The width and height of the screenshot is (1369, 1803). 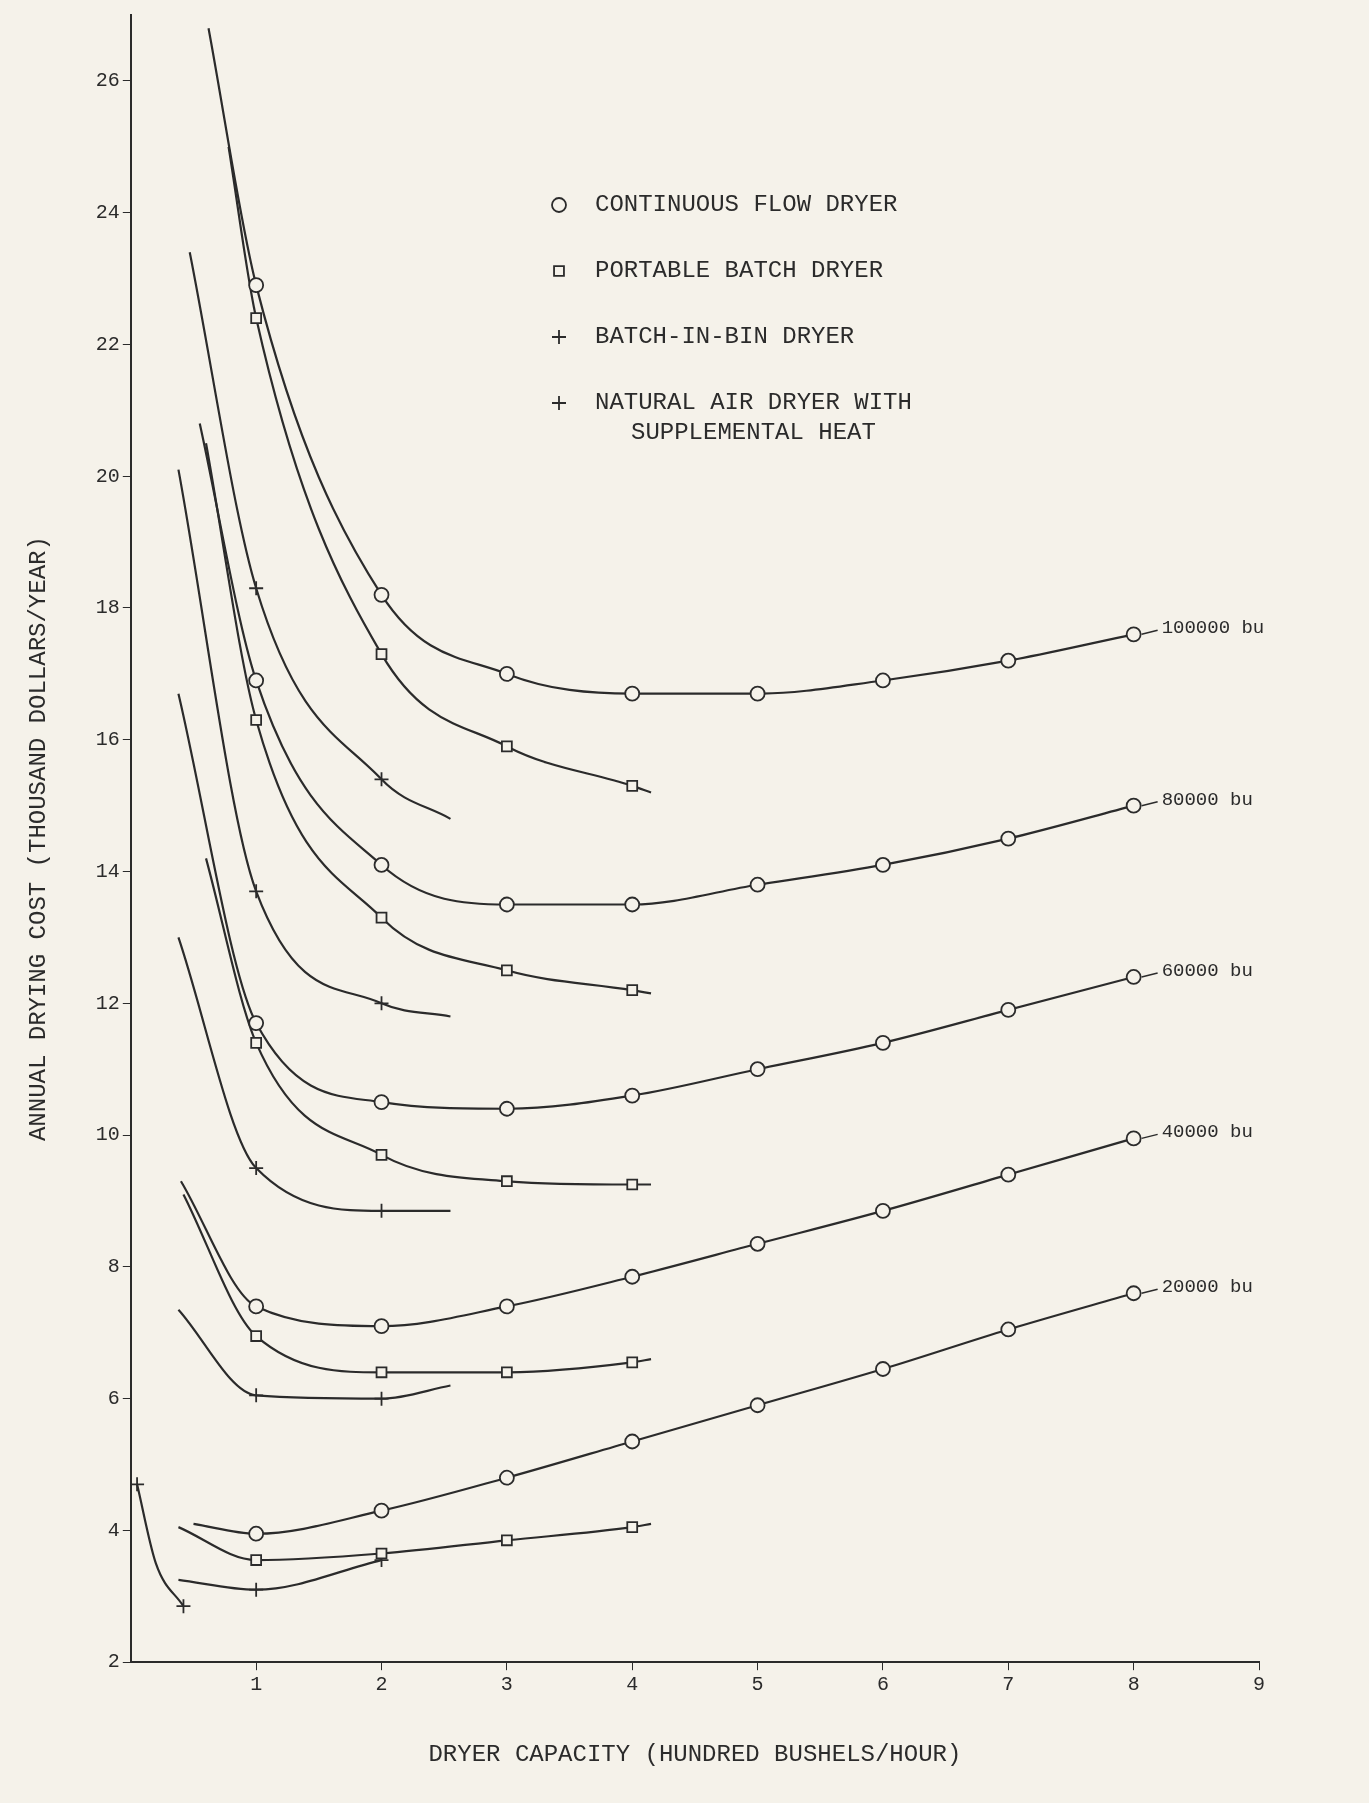 I want to click on x-axis-title: DRYER CAPACITY (HUNDRED BUSHELS/HOUR), so click(x=695, y=1754).